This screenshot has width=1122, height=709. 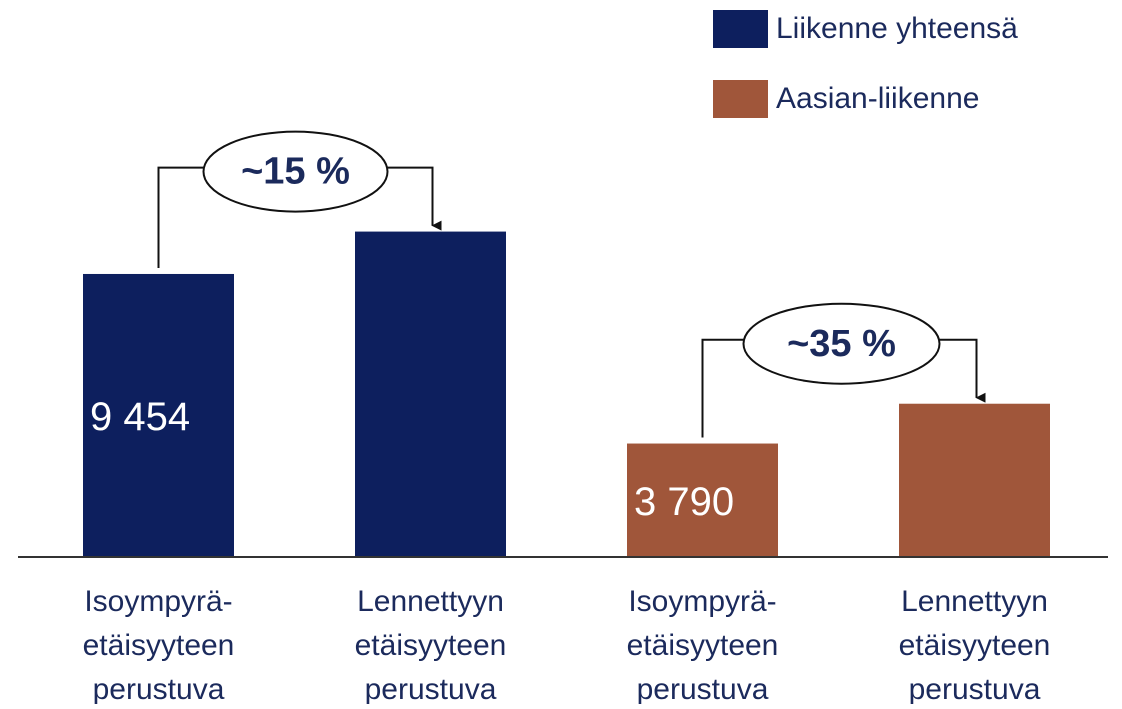 What do you see at coordinates (897, 28) in the screenshot?
I see `legend-label: Liikenne yhteensä` at bounding box center [897, 28].